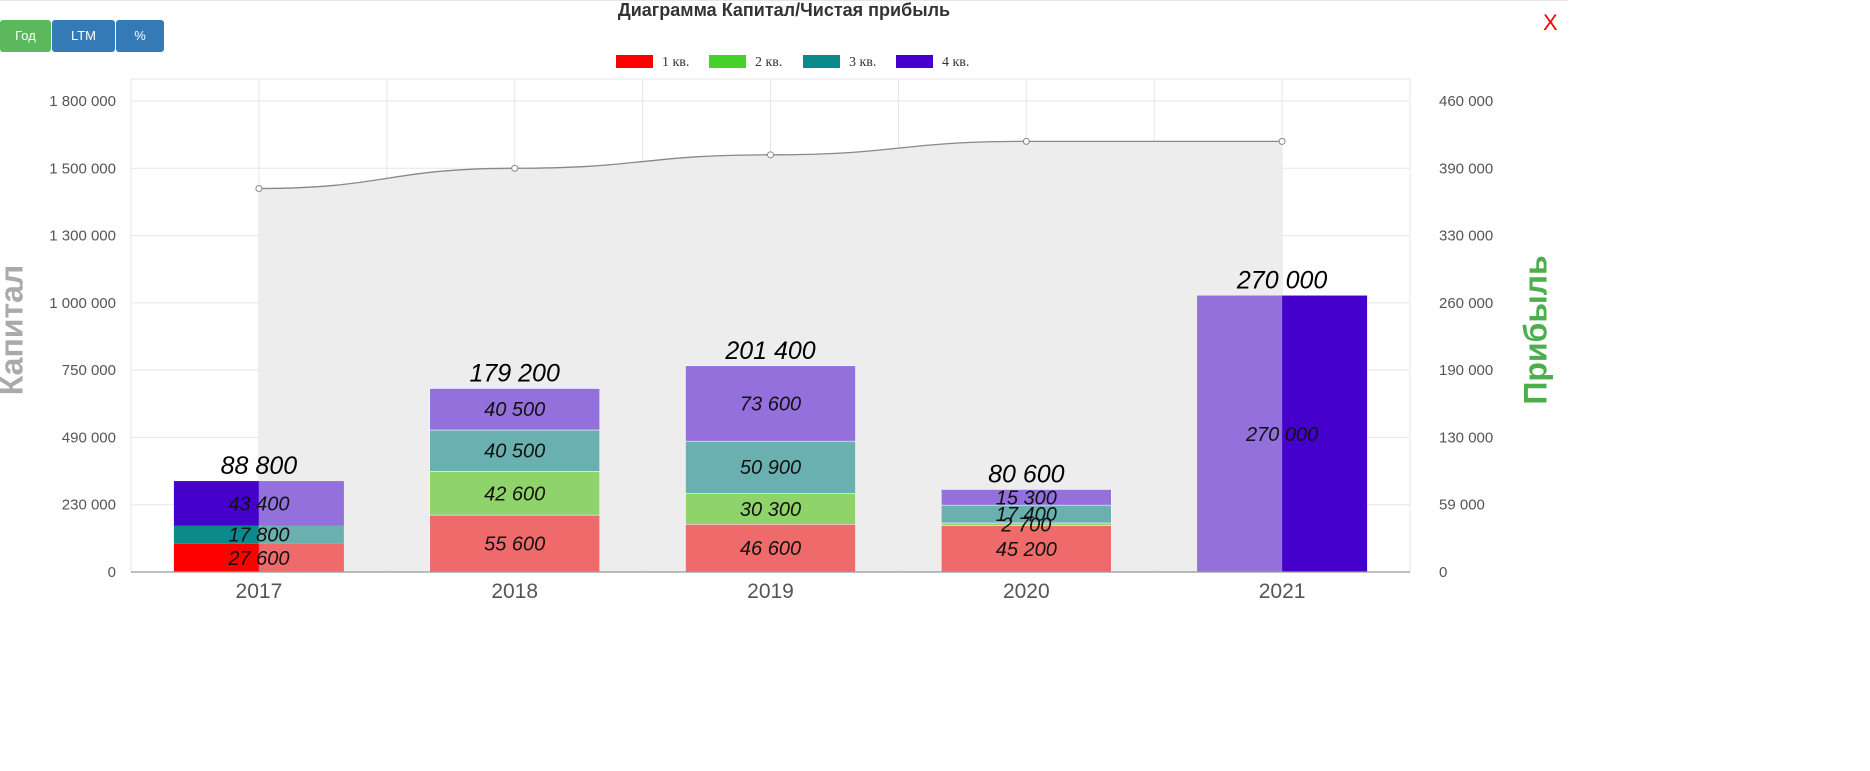  I want to click on period-toolbar: Год LTM %, so click(82, 36).